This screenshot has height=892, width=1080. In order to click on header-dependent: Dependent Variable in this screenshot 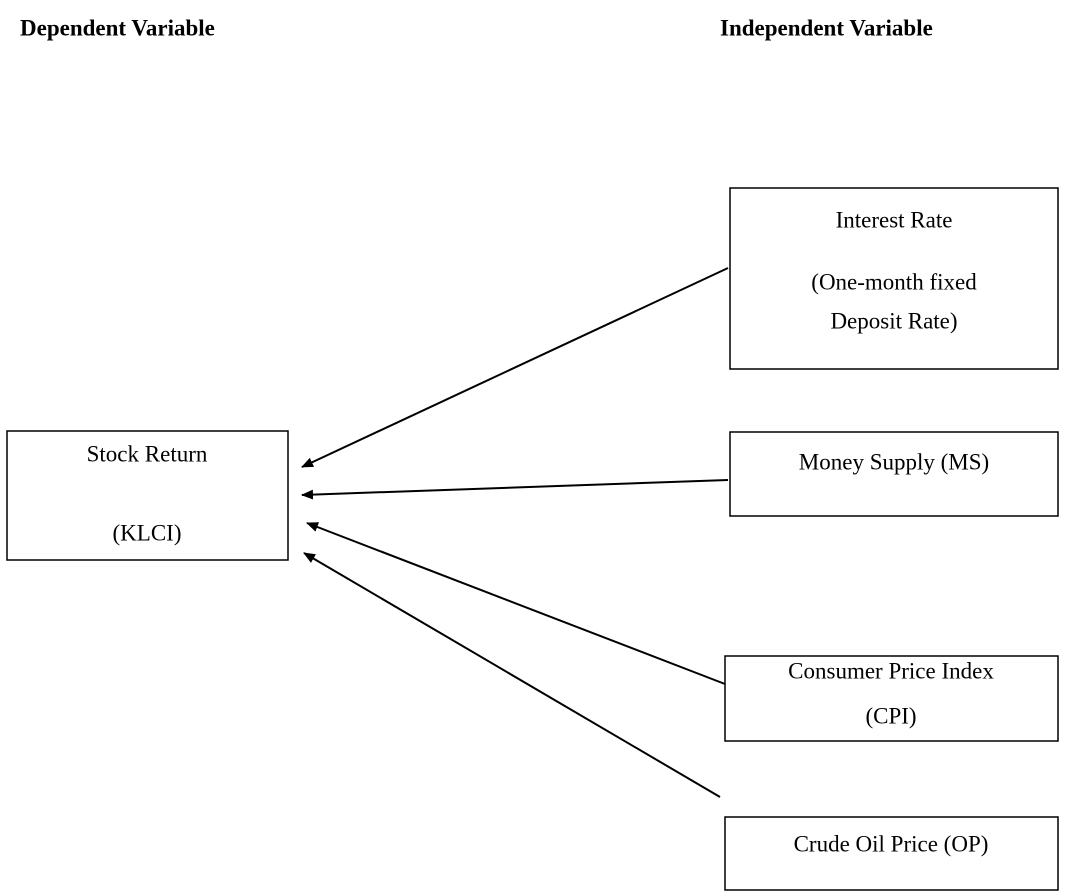, I will do `click(117, 27)`.